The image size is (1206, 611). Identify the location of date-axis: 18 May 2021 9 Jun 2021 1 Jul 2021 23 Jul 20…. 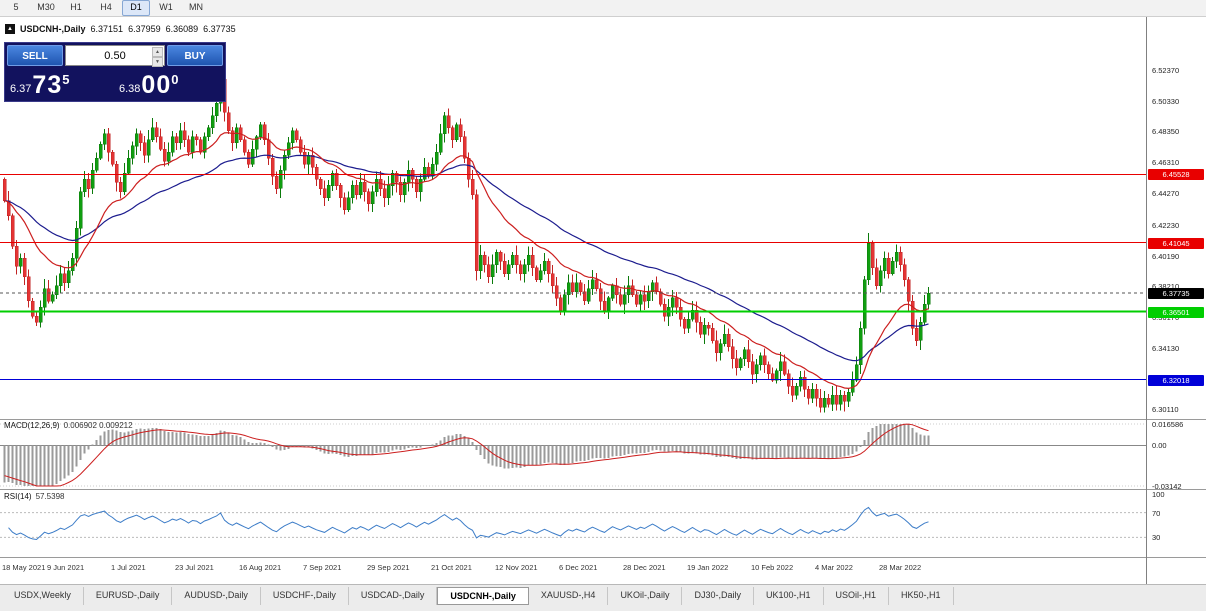
(573, 571).